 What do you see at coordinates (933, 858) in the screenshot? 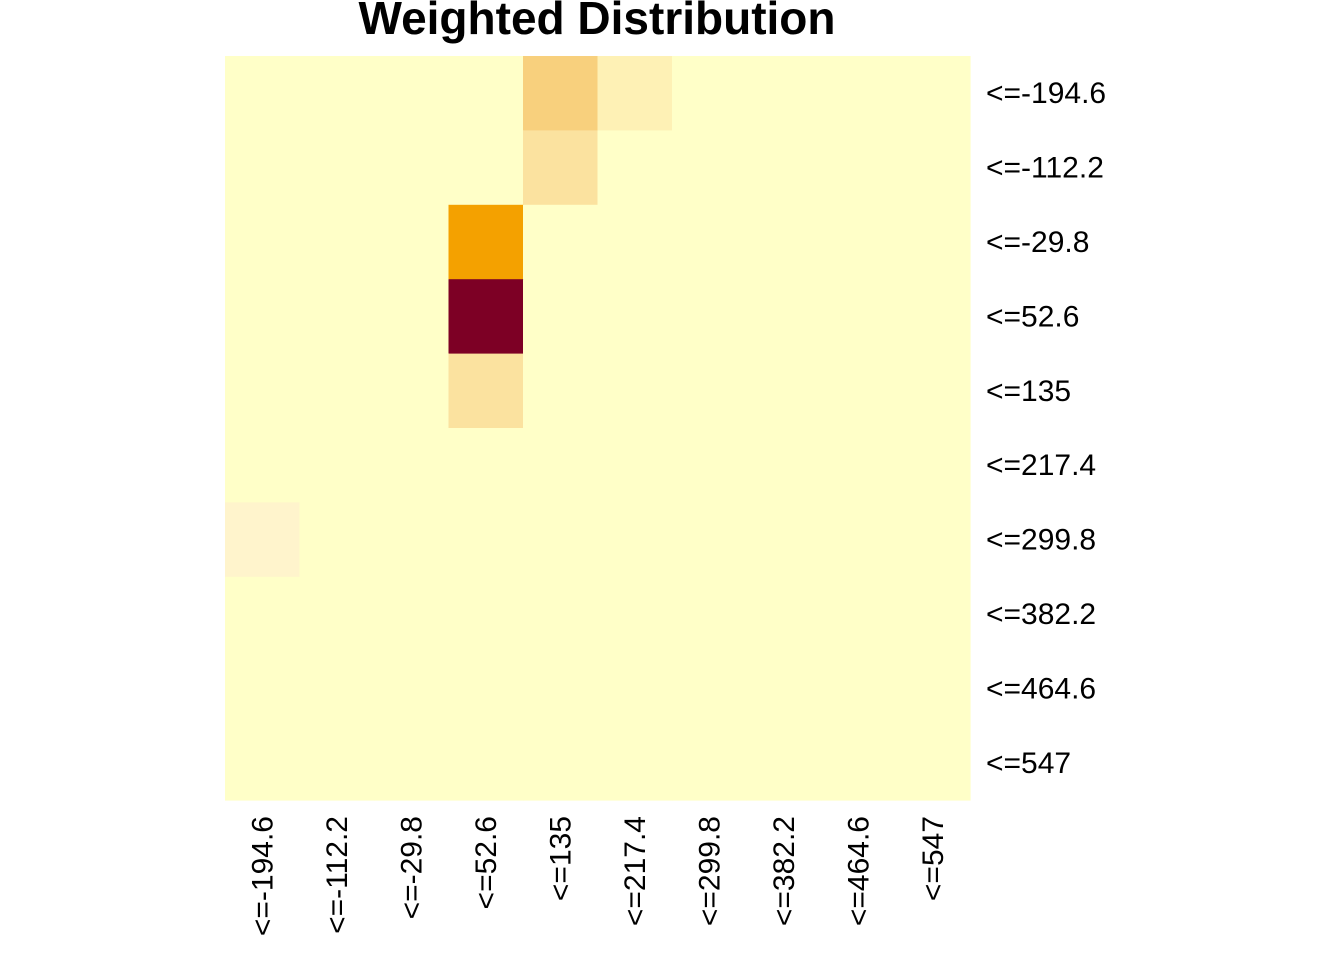
I see `x-tick-label: <=547` at bounding box center [933, 858].